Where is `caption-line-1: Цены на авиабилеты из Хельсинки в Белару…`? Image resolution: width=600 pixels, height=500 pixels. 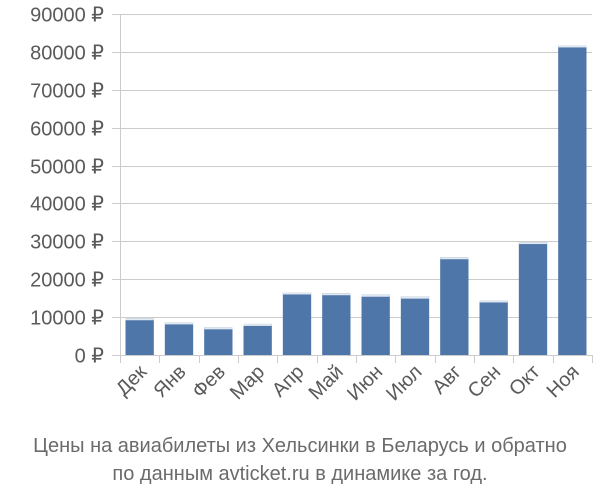
caption-line-1: Цены на авиабилеты из Хельсинки в Белару… is located at coordinates (300, 446).